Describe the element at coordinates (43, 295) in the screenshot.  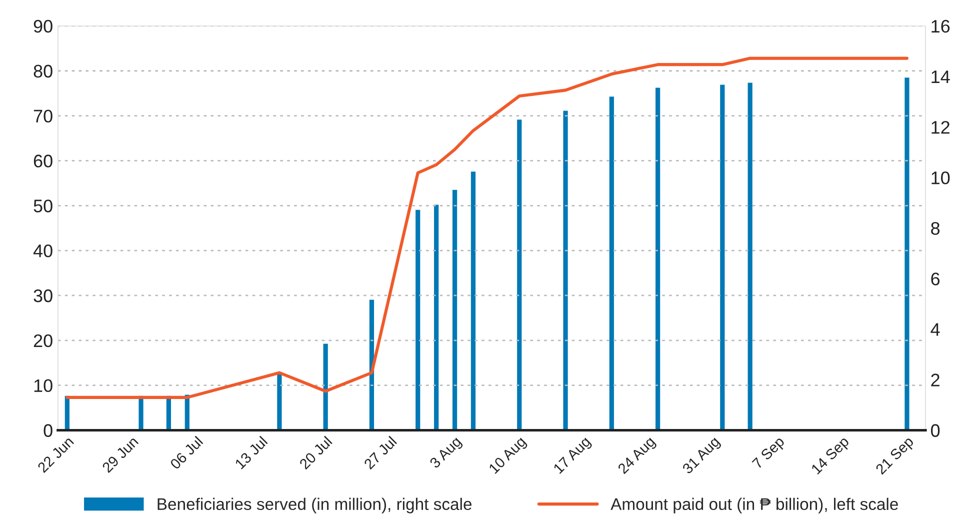
I see `y-tick-label: 30` at that location.